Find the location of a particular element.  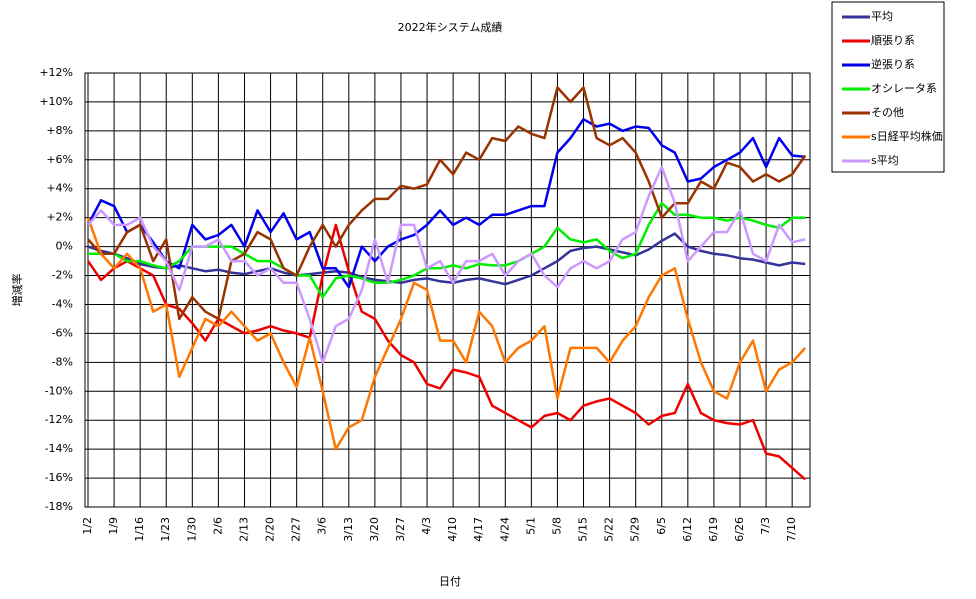

x-tick-label: 6/12 is located at coordinates (687, 529).